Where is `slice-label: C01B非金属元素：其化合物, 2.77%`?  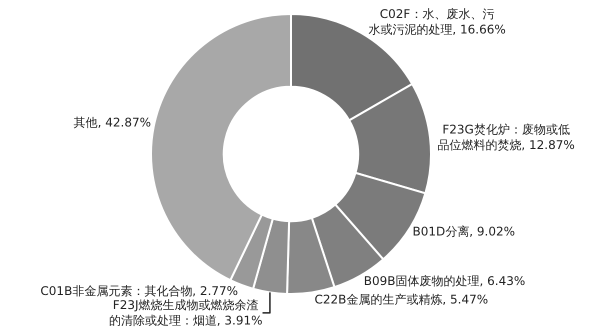 slice-label: C01B非金属元素：其化合物, 2.77% is located at coordinates (139, 291).